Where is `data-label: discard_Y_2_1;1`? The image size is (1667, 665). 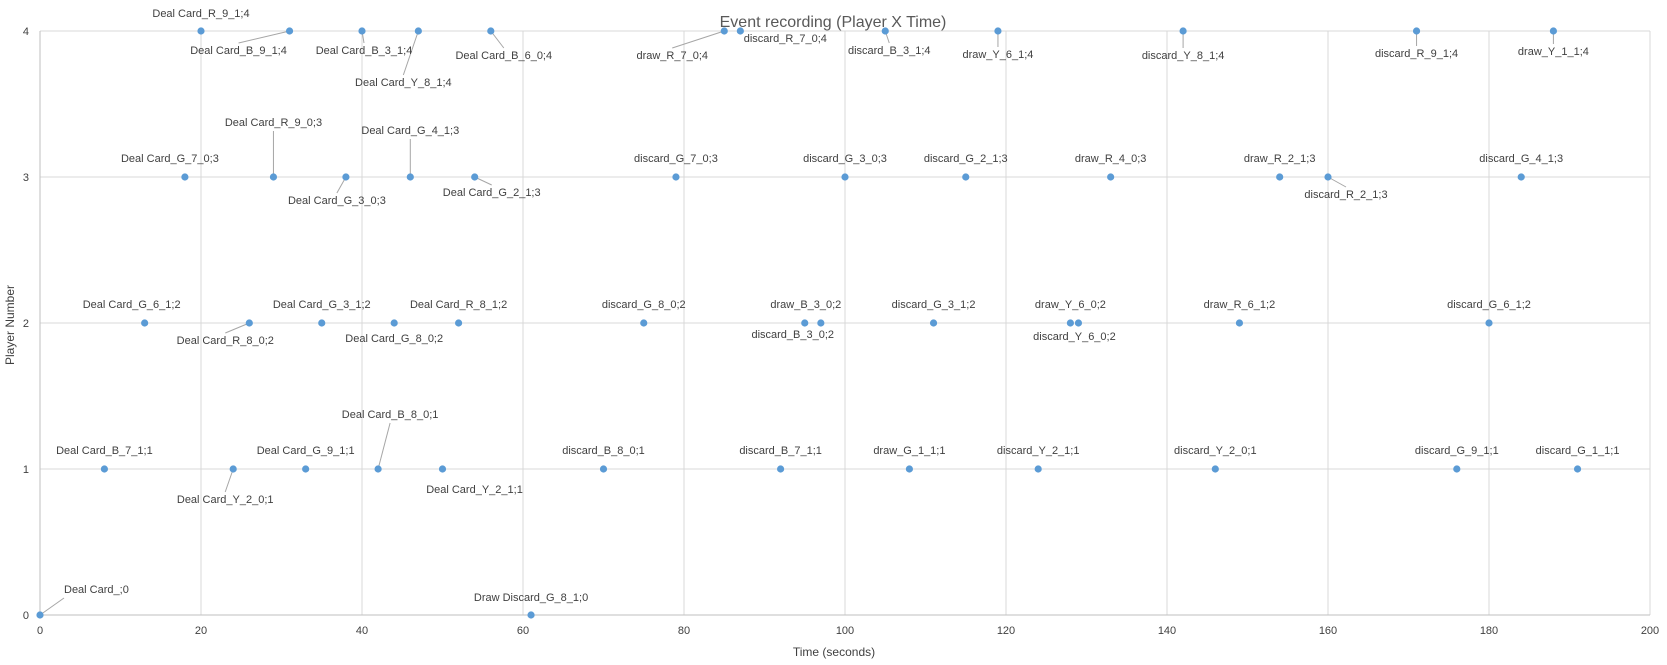 data-label: discard_Y_2_1;1 is located at coordinates (1038, 451).